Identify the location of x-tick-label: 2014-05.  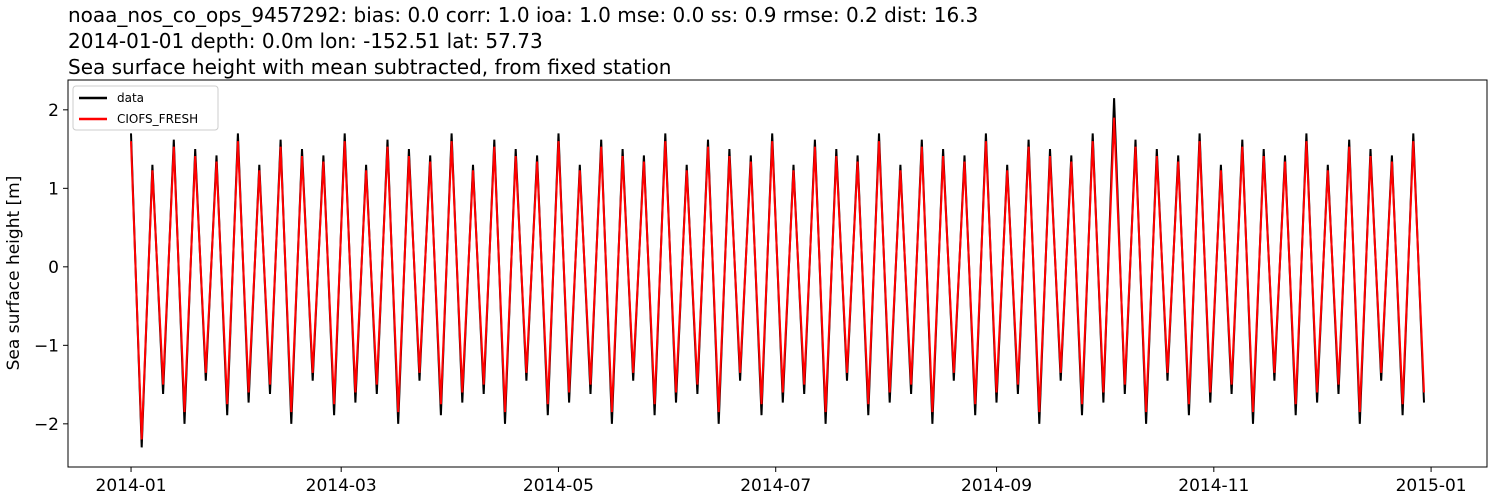
(558, 486).